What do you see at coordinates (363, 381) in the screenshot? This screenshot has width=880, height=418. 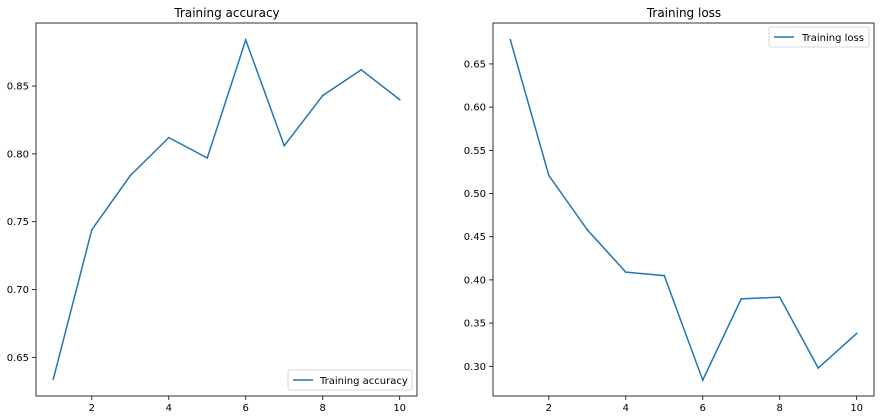 I see `legend-label: Training accuracy` at bounding box center [363, 381].